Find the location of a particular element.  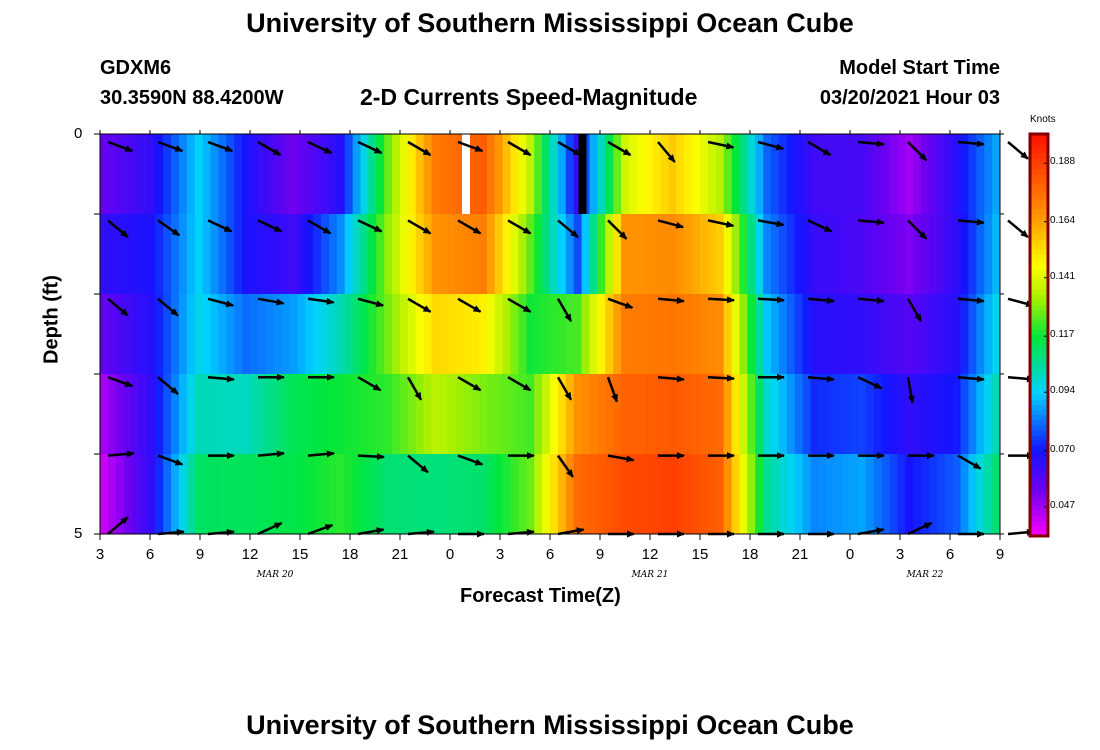

x-tick-label: 12 is located at coordinates (250, 554).